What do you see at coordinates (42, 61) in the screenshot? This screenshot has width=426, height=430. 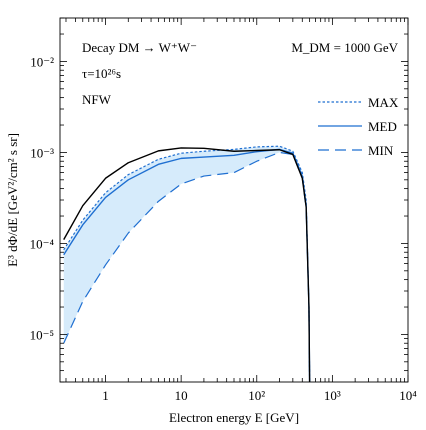 I see `y-tick-label: 10⁻²` at bounding box center [42, 61].